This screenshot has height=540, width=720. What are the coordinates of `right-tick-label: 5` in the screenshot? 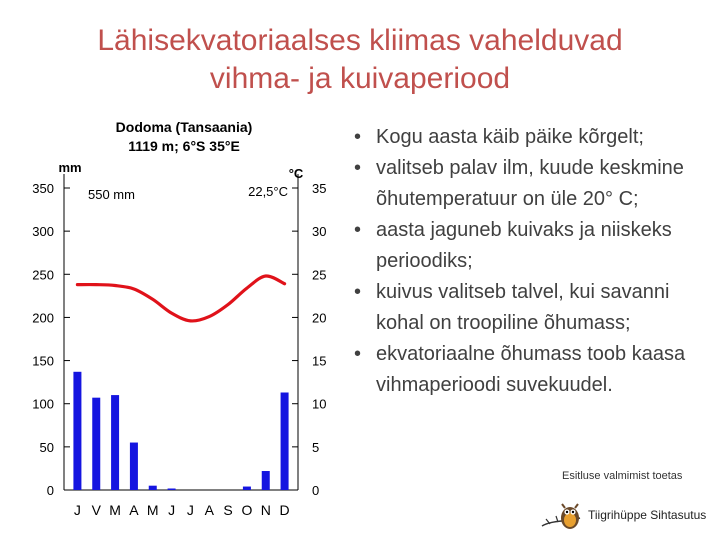 It's located at (315, 447).